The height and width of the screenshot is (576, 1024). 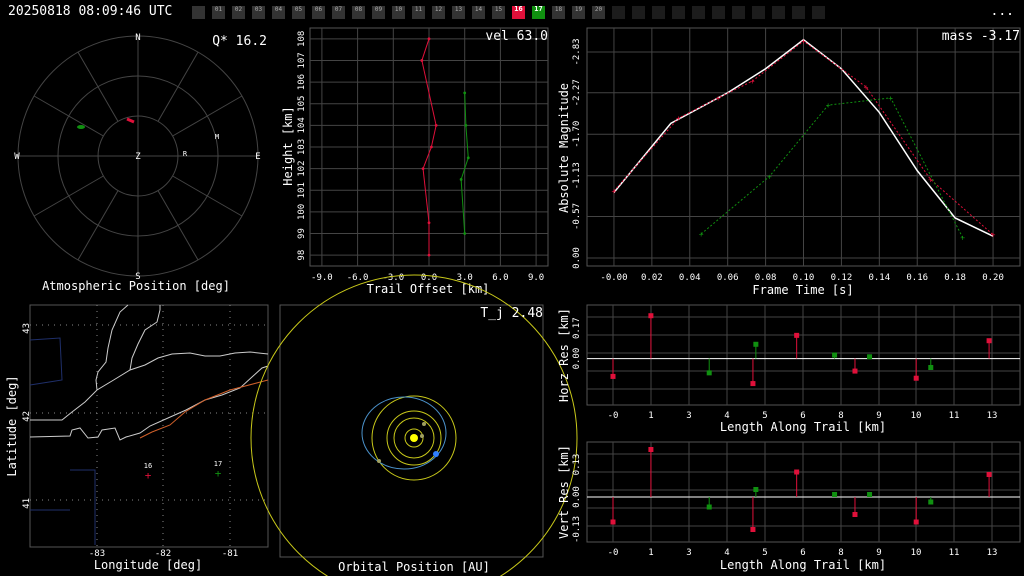 I want to click on atmo-title: Atmospheric Position [deg], so click(x=136, y=286).